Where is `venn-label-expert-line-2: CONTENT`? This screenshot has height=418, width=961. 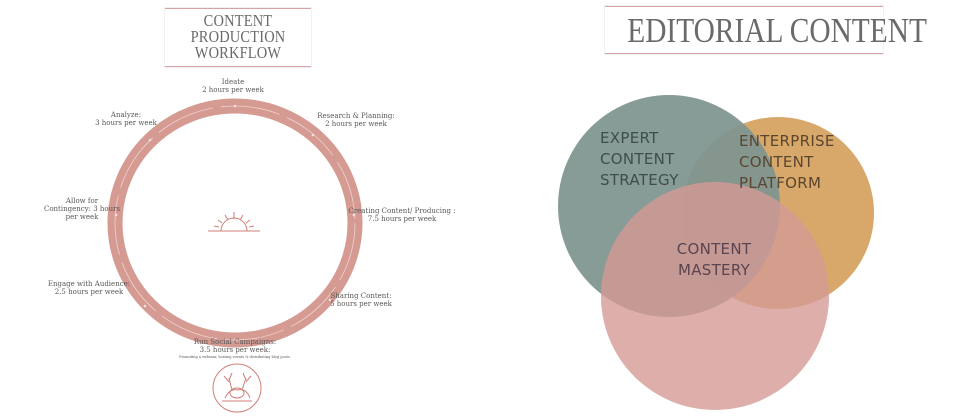
venn-label-expert-line-2: CONTENT is located at coordinates (637, 159).